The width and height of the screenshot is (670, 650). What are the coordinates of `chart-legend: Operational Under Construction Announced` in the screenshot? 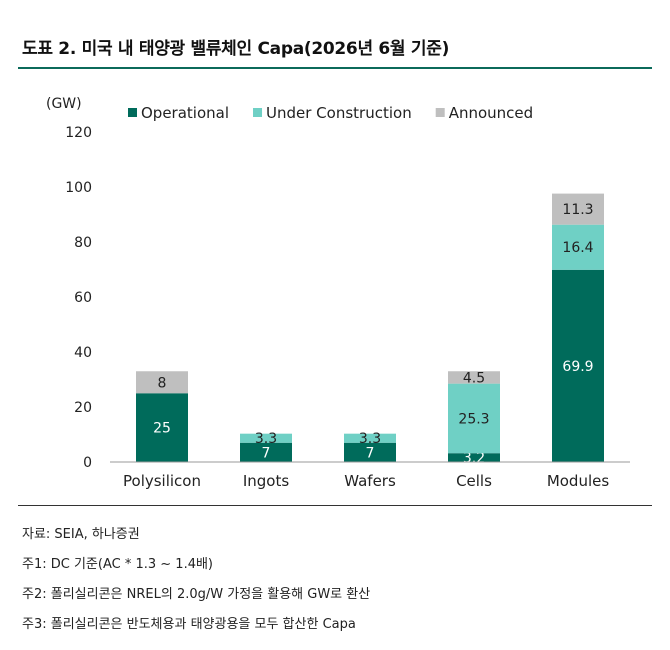 It's located at (330, 113).